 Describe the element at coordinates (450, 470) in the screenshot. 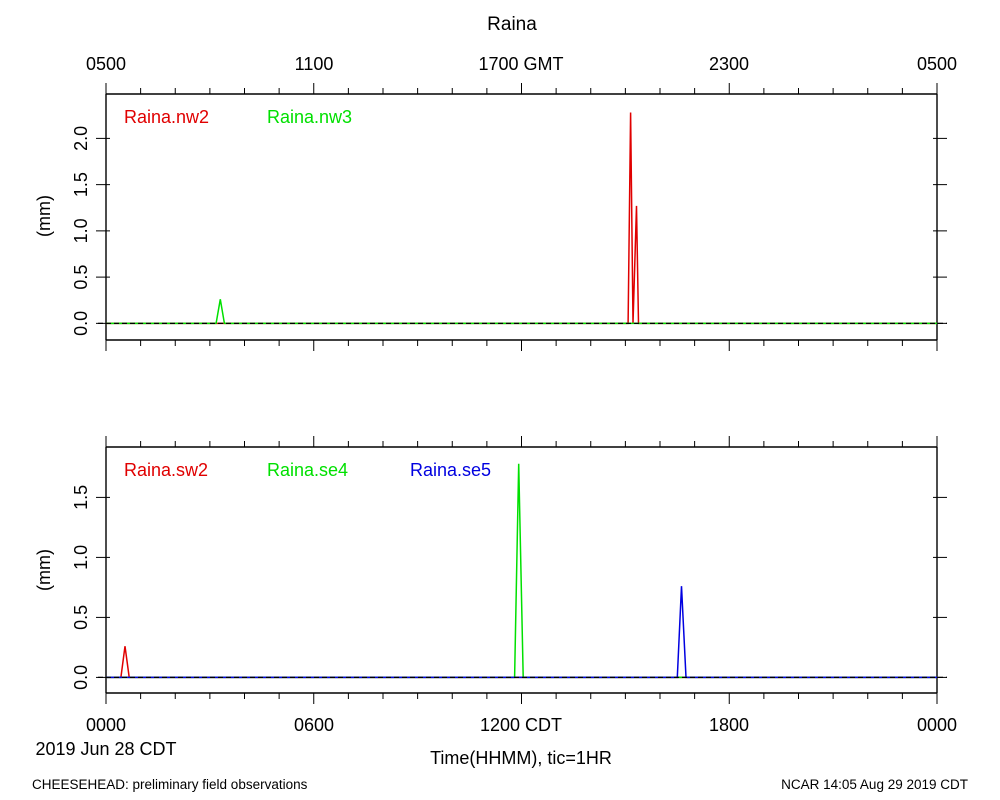

I see `legend-raina-se5: Raina.se5` at that location.